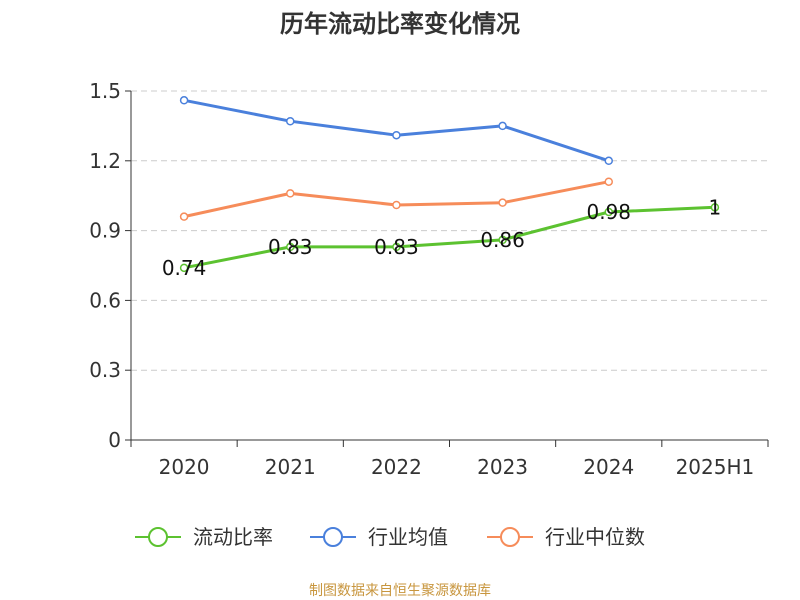 Image resolution: width=800 pixels, height=600 pixels. What do you see at coordinates (105, 370) in the screenshot?
I see `y-tick-label: 0.3` at bounding box center [105, 370].